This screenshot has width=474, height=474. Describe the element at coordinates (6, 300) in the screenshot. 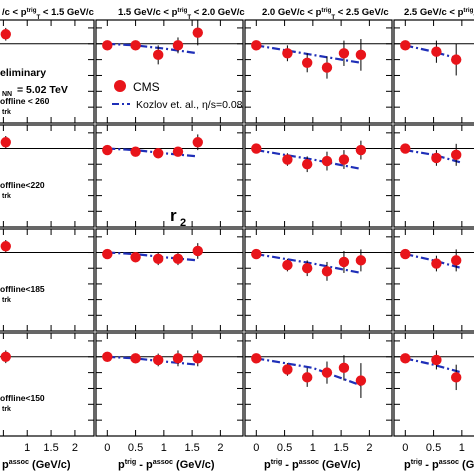

I see `row-label-sub: trk` at that location.